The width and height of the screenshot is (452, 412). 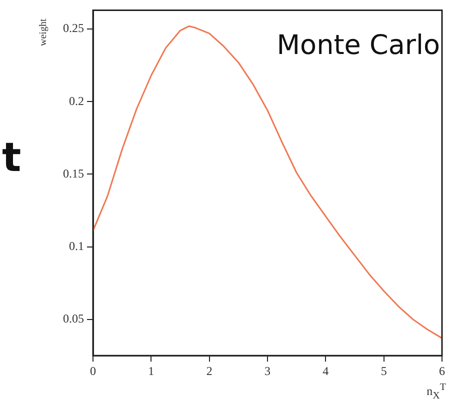 I want to click on y-tick-label: 0.25, so click(x=73, y=28).